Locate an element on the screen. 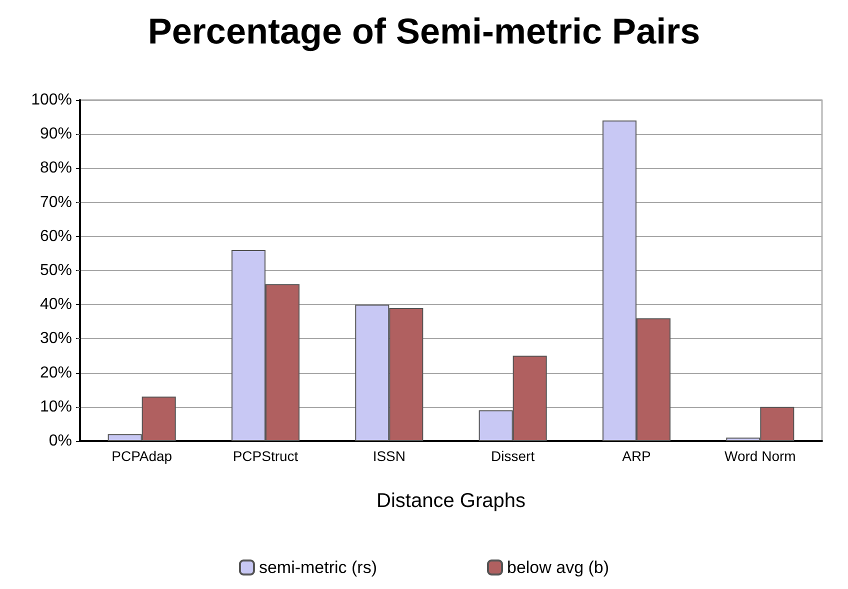 This screenshot has width=848, height=589. y-tick-label: 30% is located at coordinates (56, 339).